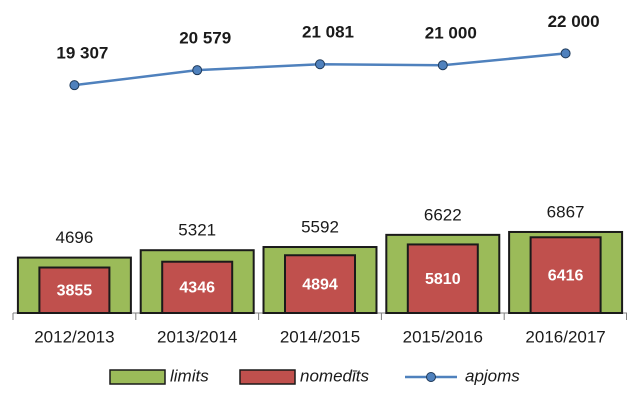  What do you see at coordinates (574, 21) in the screenshot?
I see `data-label: 22 000` at bounding box center [574, 21].